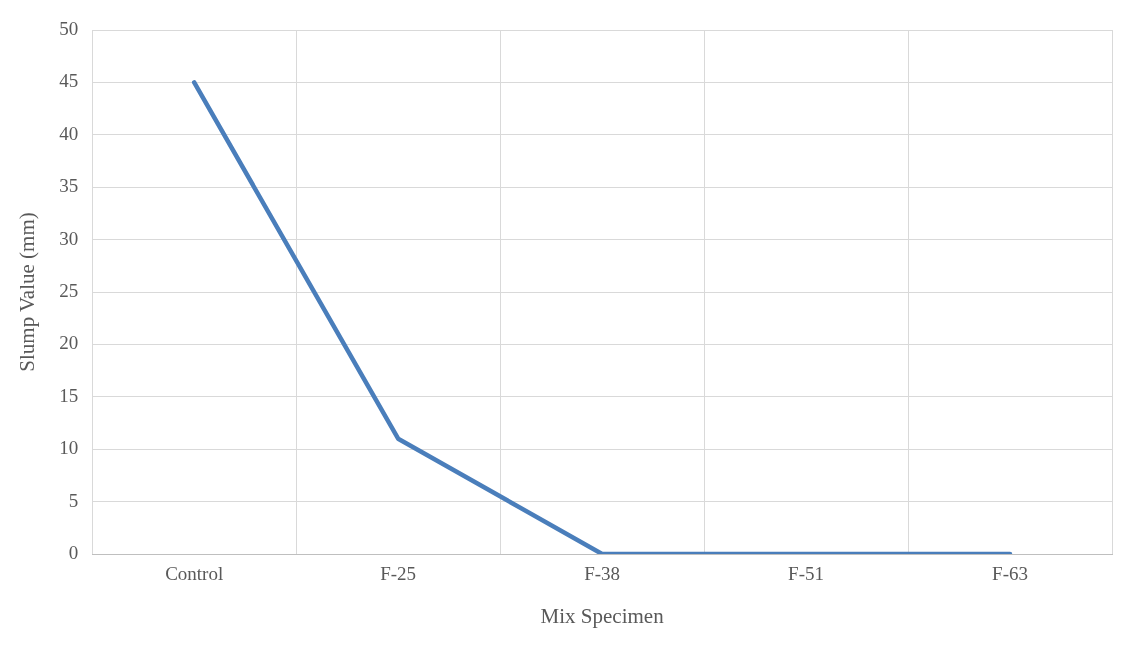 This screenshot has height=664, width=1134. I want to click on y-tick-label: 50, so click(69, 28).